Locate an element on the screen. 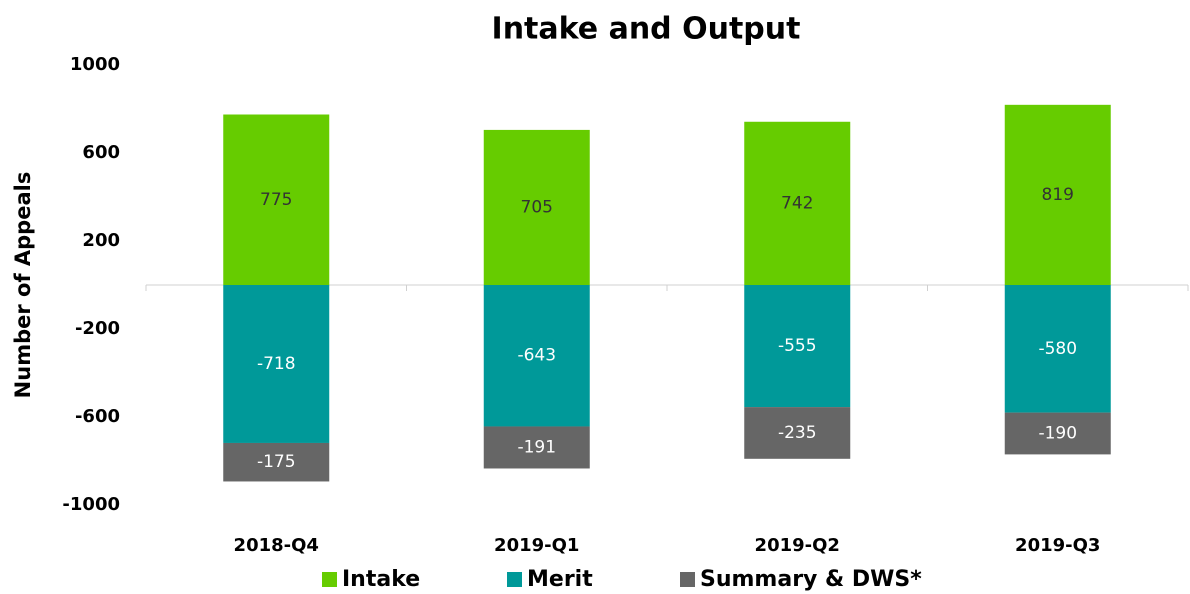 The height and width of the screenshot is (594, 1190). legend-label: Intake is located at coordinates (381, 579).